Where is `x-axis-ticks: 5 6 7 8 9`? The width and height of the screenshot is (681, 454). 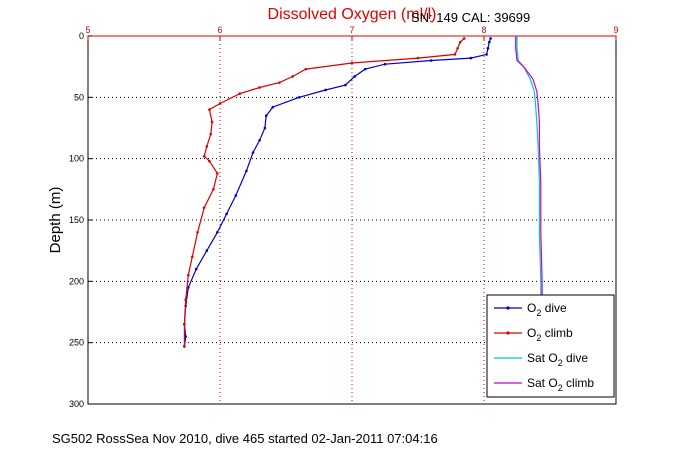 x-axis-ticks: 5 6 7 8 9 is located at coordinates (352, 32).